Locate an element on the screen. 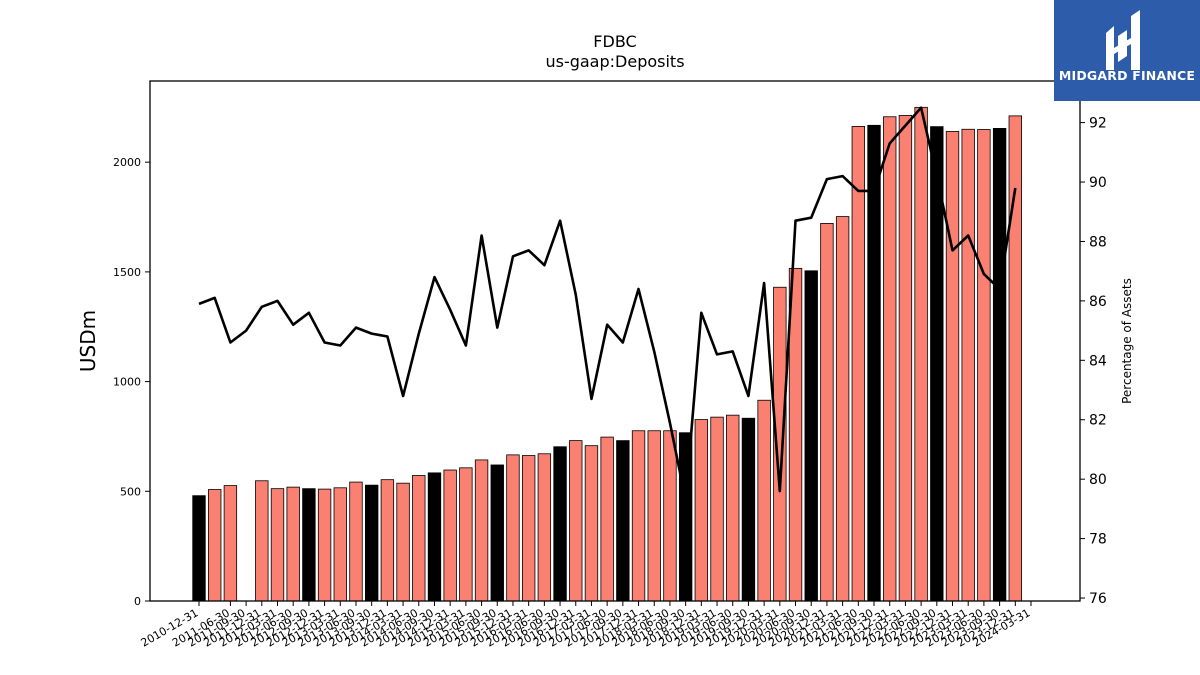 Image resolution: width=1200 pixels, height=675 pixels. logo-text: MIDGARD FINANCE is located at coordinates (1127, 75).